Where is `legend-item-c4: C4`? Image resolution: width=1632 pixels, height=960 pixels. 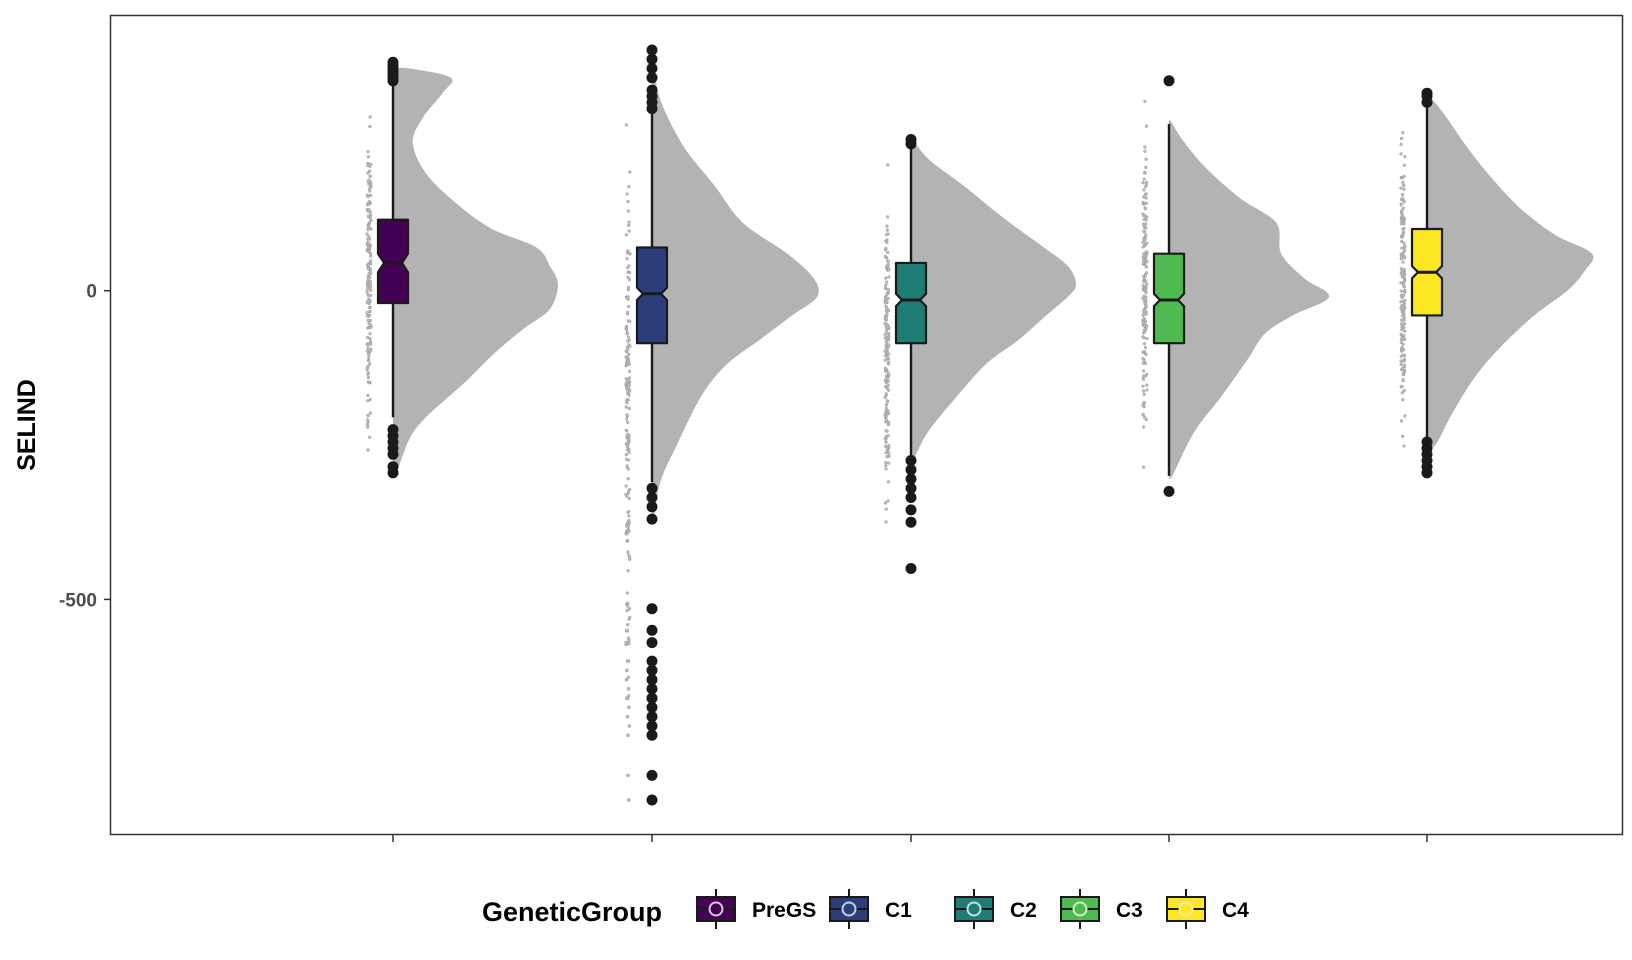 legend-item-c4: C4 is located at coordinates (1207, 909).